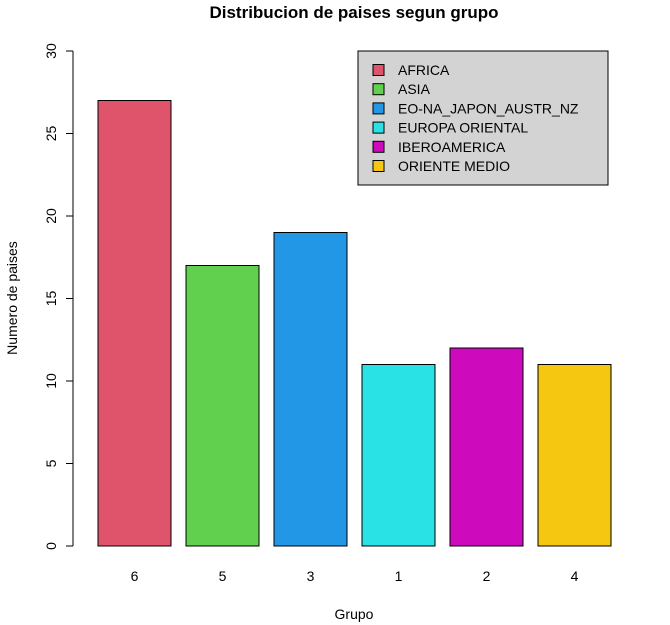  I want to click on x-axis-tick-labels: 6 5 3 1 2 4, so click(355, 576).